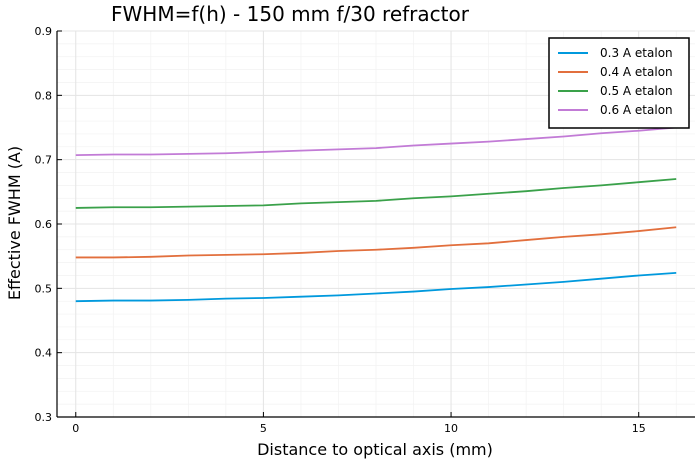 Image resolution: width=698 pixels, height=464 pixels. I want to click on y-tick-label: 0.5, so click(44, 288).